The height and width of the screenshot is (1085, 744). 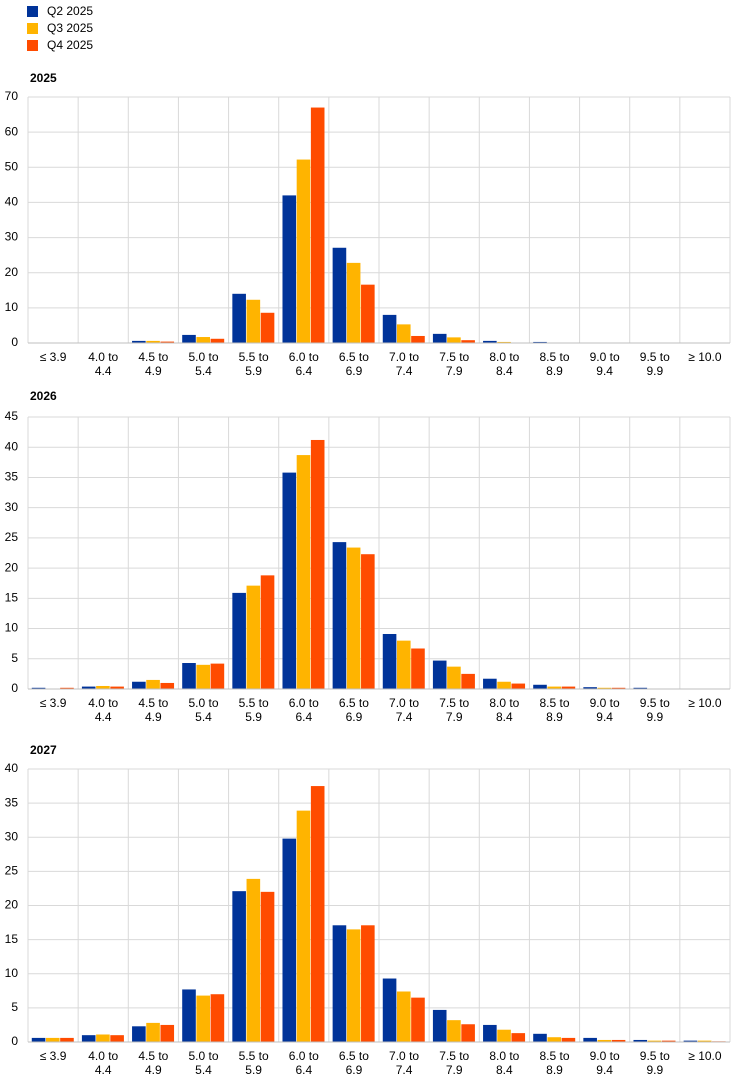 What do you see at coordinates (43, 78) in the screenshot?
I see `chart-title: 2025` at bounding box center [43, 78].